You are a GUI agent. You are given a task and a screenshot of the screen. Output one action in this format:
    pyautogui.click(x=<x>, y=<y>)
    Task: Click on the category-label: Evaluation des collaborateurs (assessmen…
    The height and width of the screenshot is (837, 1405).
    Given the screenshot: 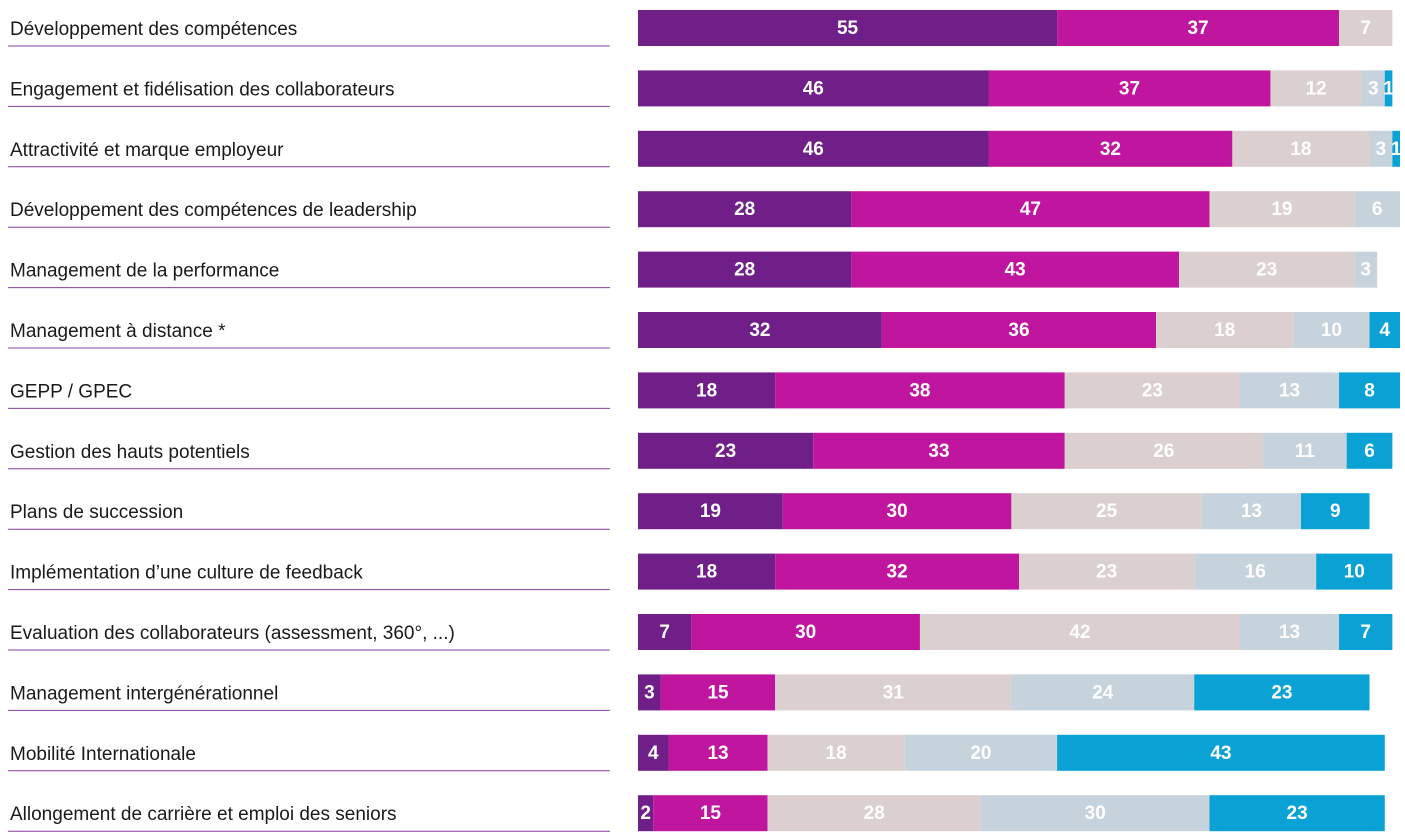 What is the action you would take?
    pyautogui.click(x=232, y=633)
    